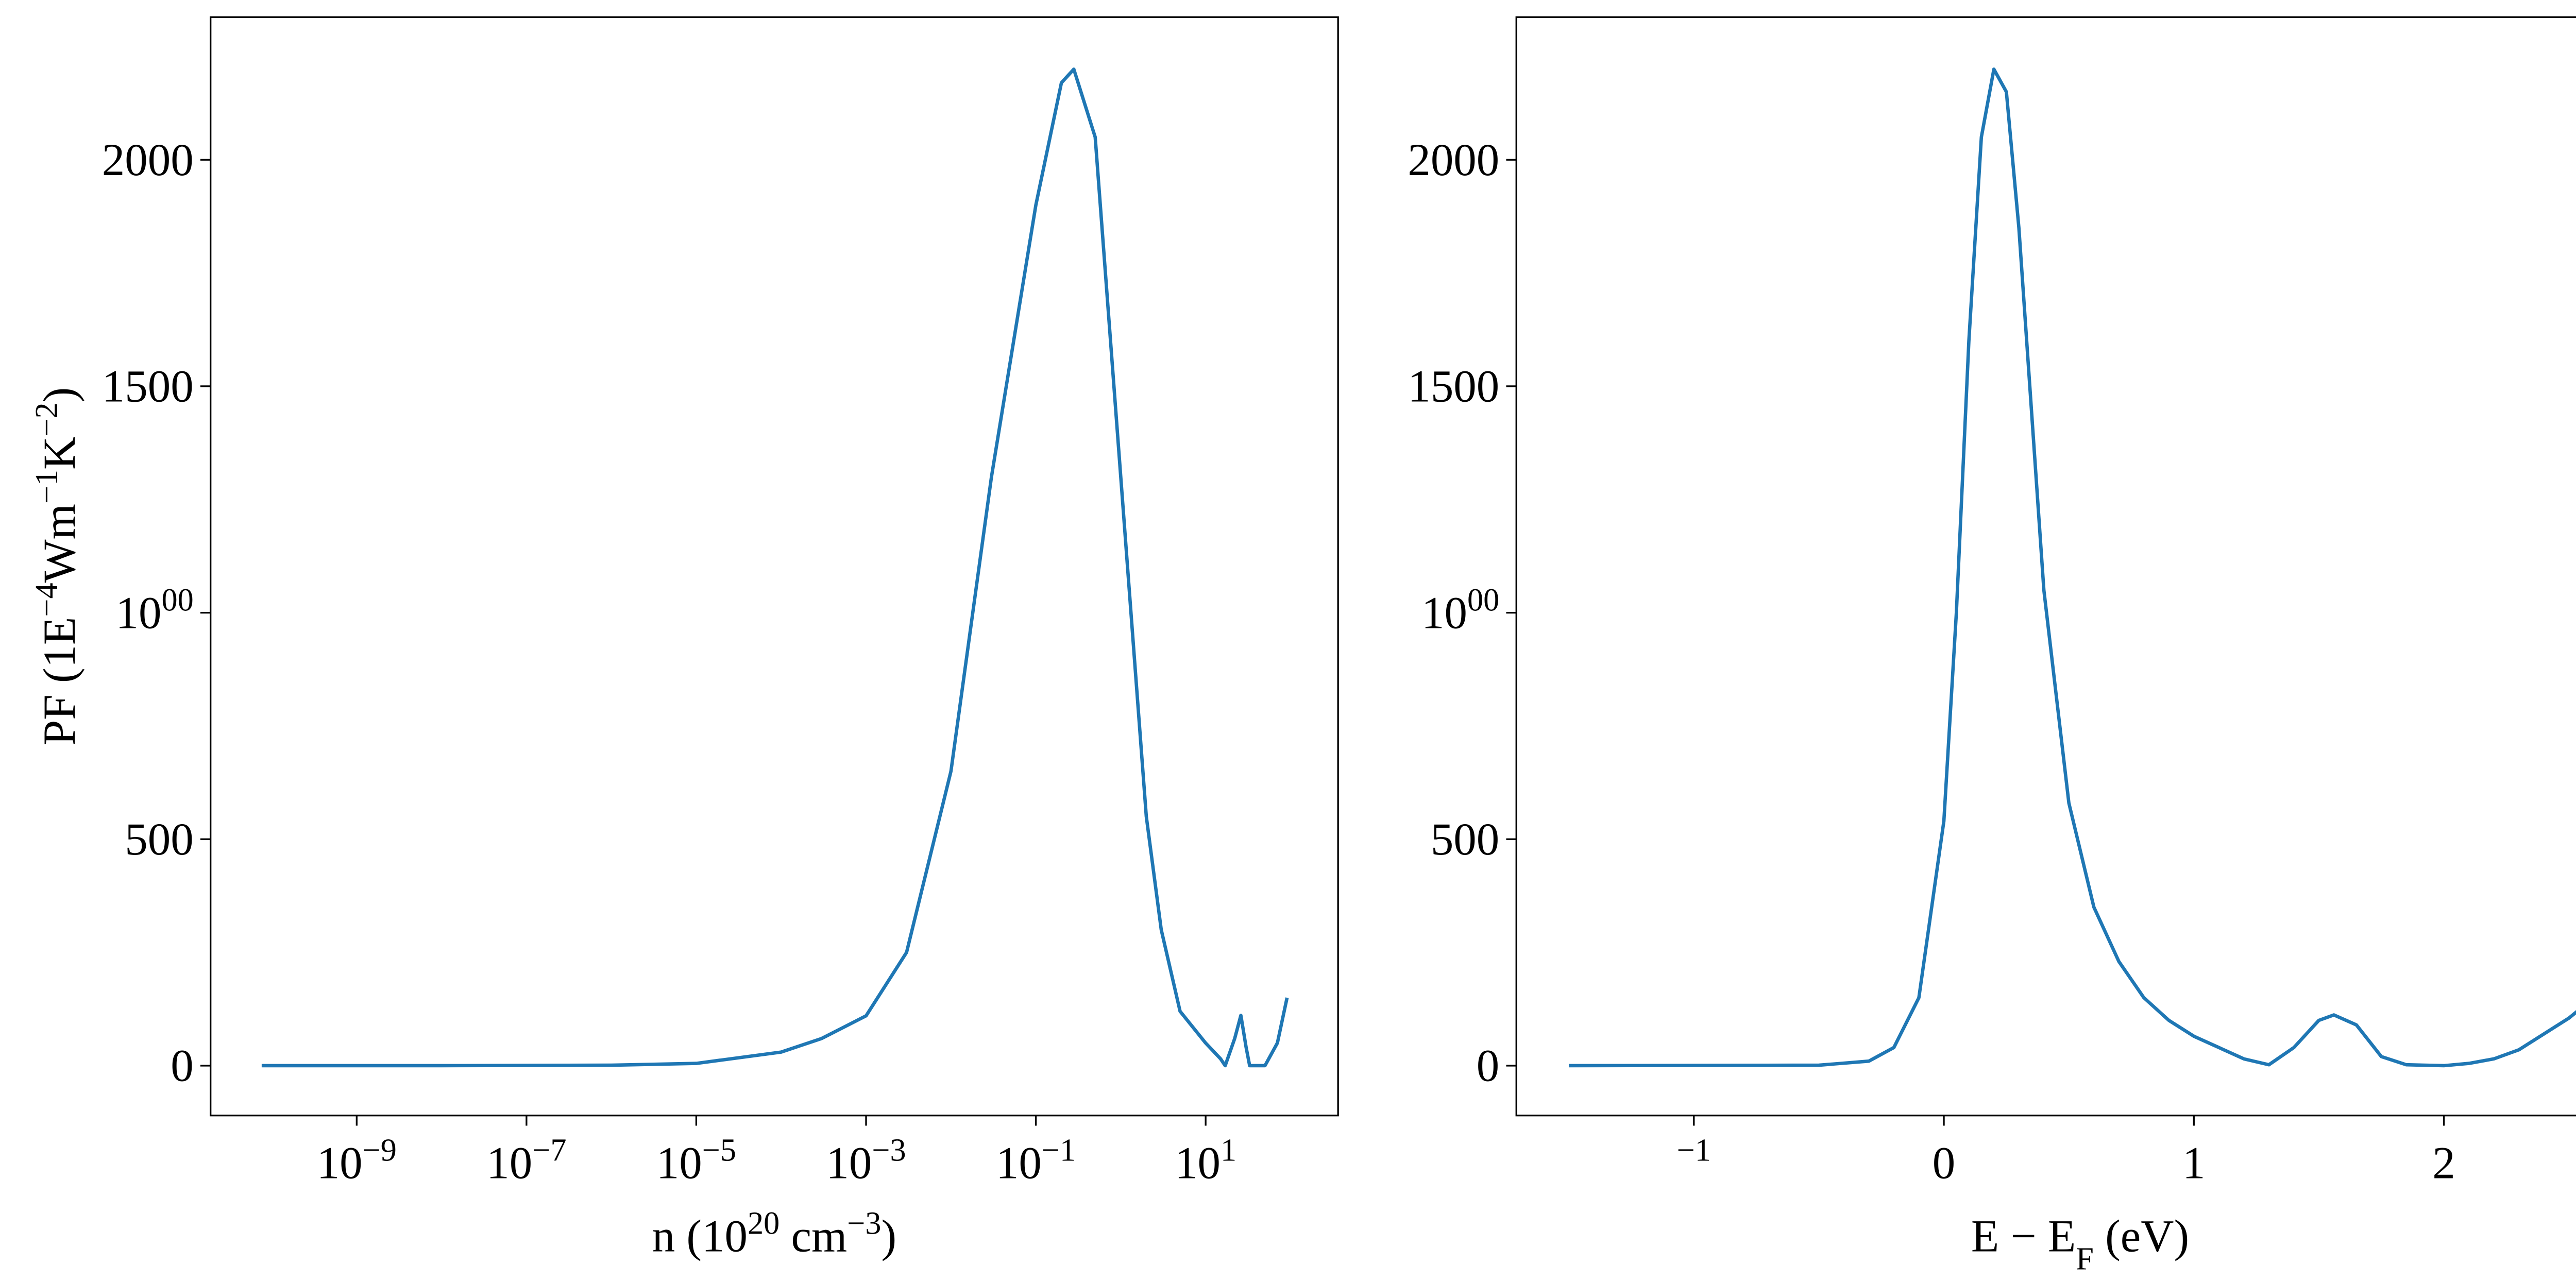  What do you see at coordinates (2193, 1163) in the screenshot?
I see `x-tick-label: 1` at bounding box center [2193, 1163].